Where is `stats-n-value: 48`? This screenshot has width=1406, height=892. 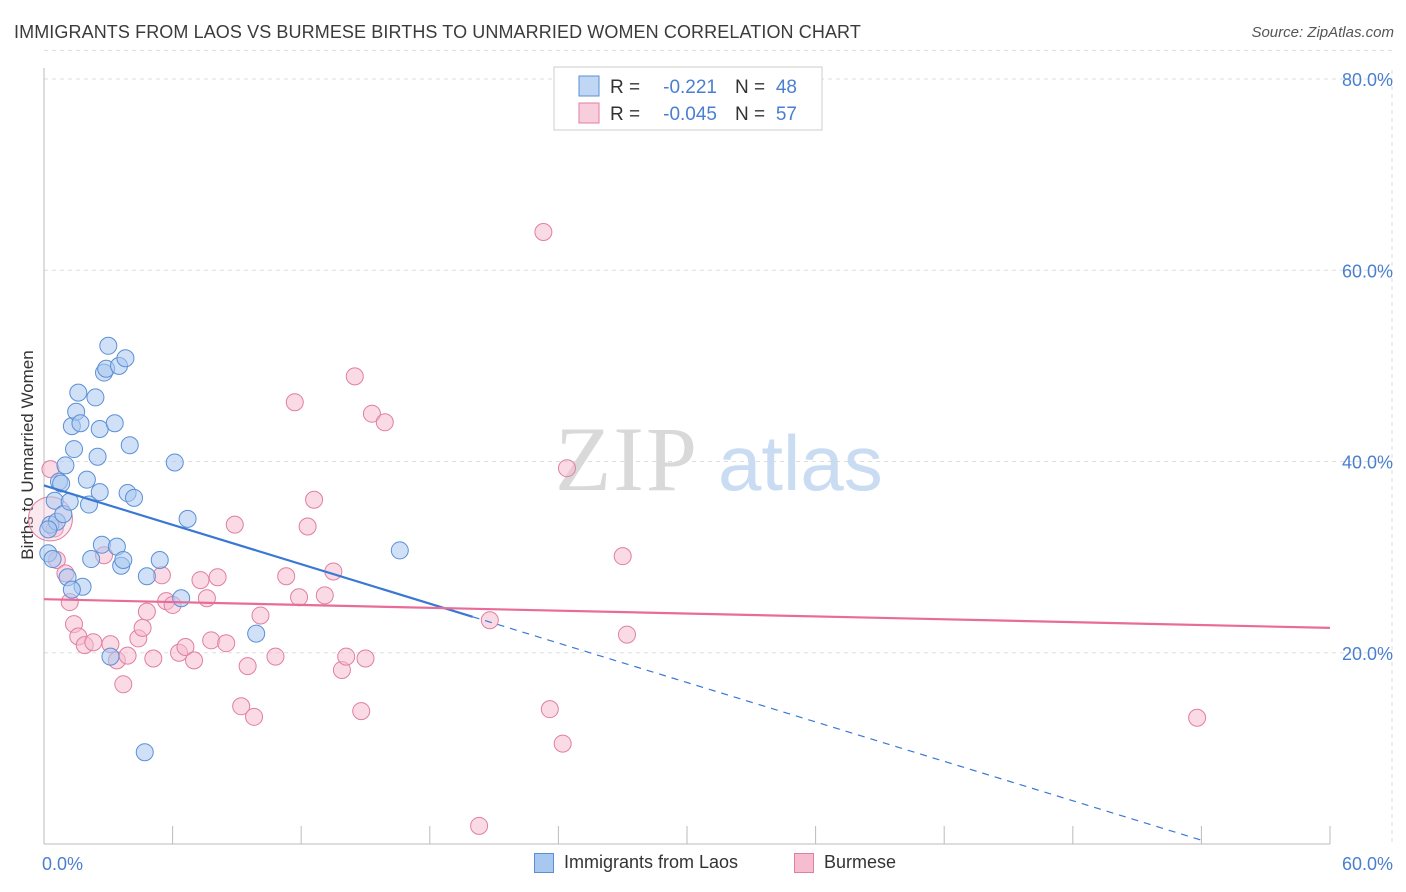 stats-n-value: 48 is located at coordinates (786, 87).